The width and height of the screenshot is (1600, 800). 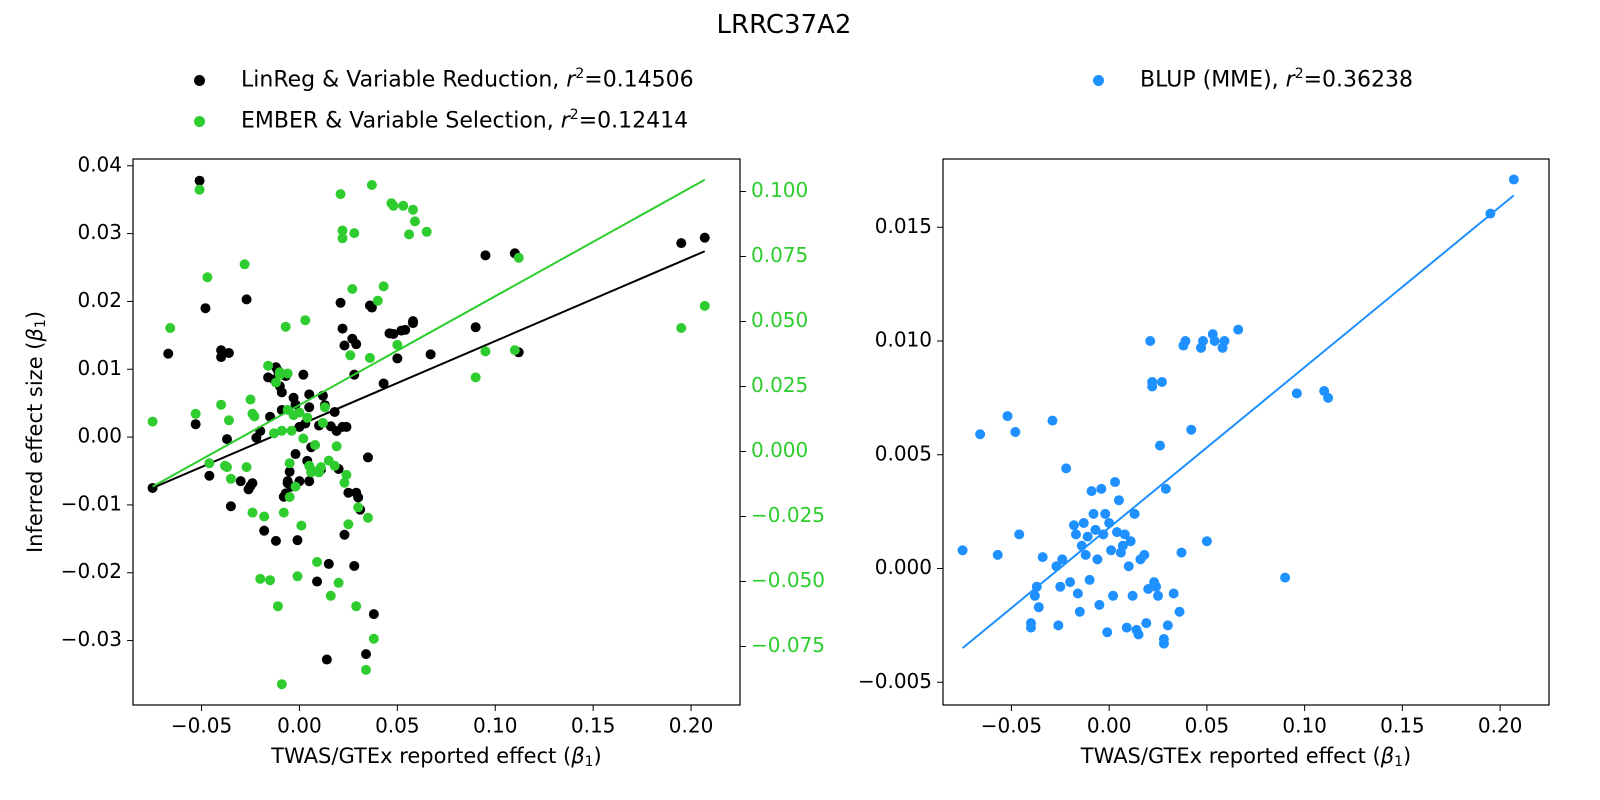 What do you see at coordinates (436, 757) in the screenshot?
I see `x-axis-title-left: TWAS/GTEx reported effect (β1)` at bounding box center [436, 757].